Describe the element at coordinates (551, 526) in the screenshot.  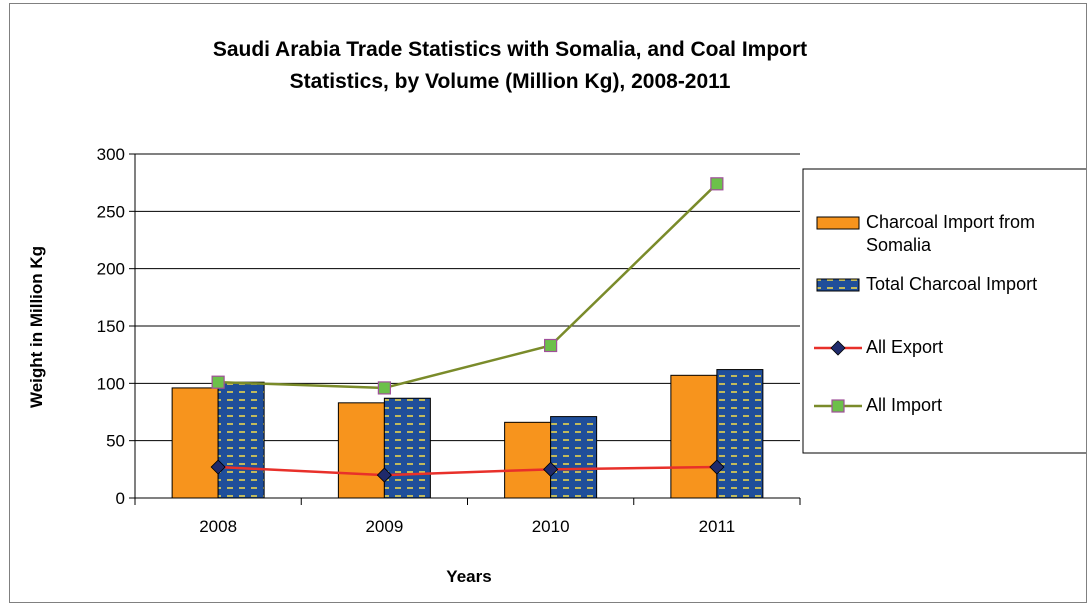
I see `x-tick-label: 2010` at that location.